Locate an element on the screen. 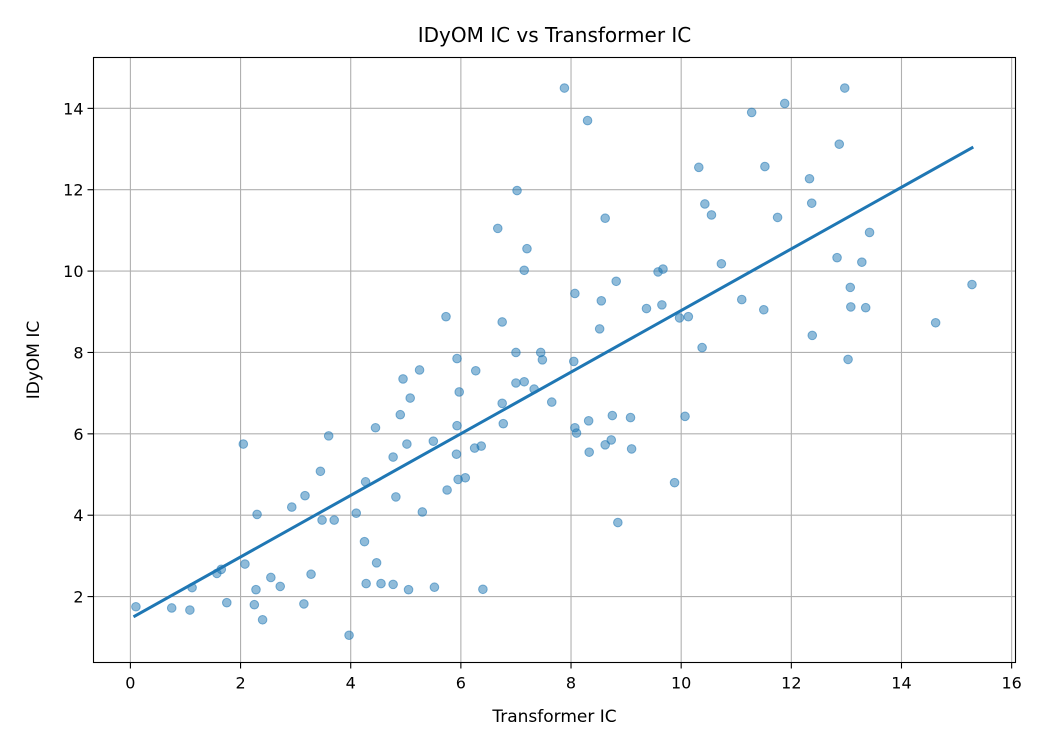  y-axis-label: IDyOM IC is located at coordinates (34, 360).